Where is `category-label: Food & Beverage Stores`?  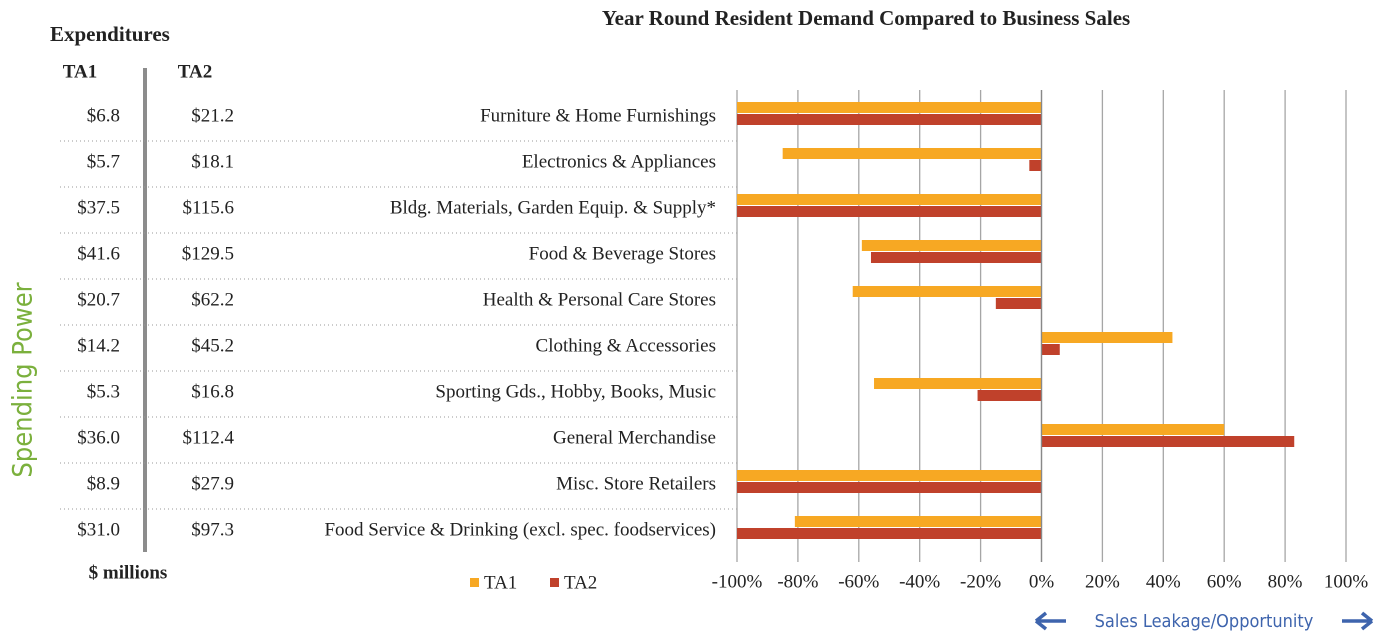
category-label: Food & Beverage Stores is located at coordinates (622, 253).